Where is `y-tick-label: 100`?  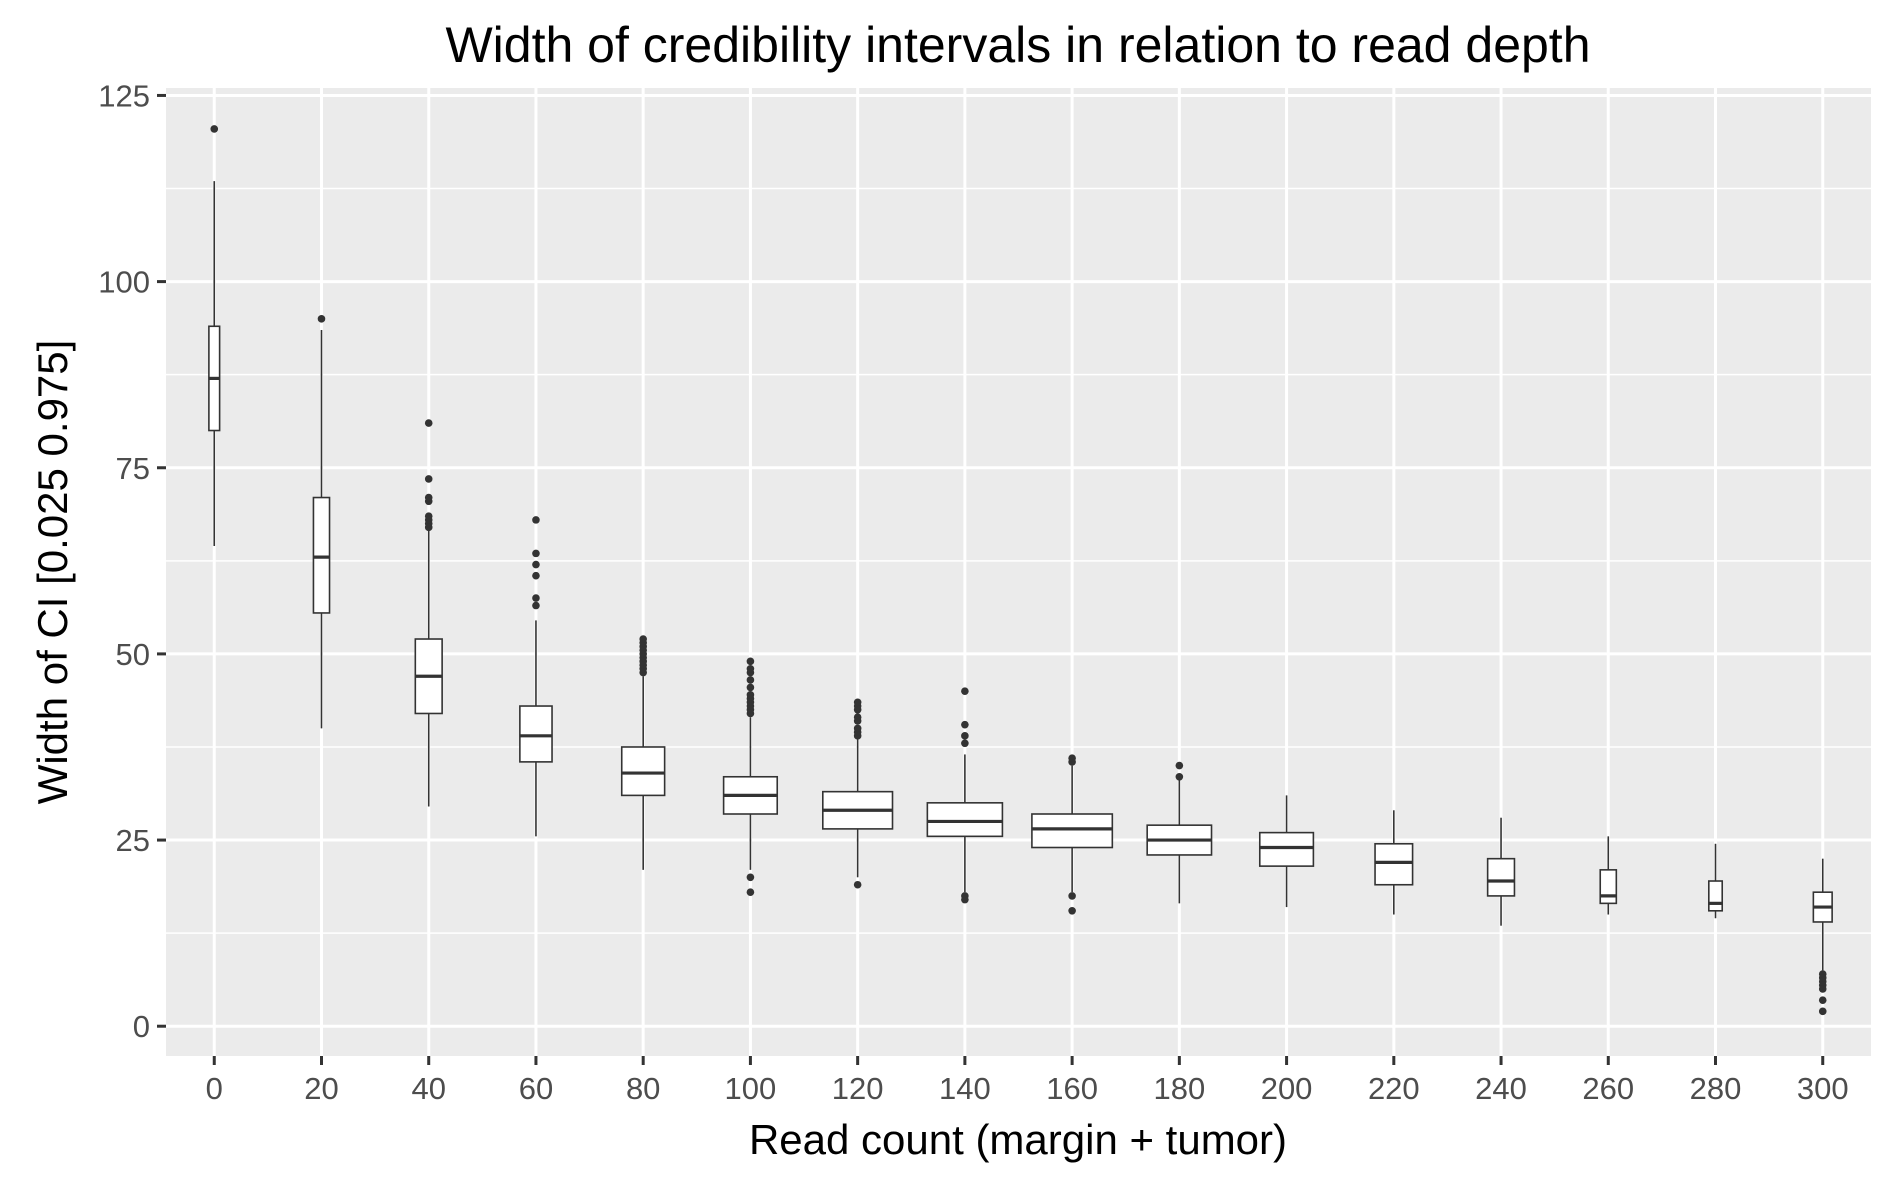
y-tick-label: 100 is located at coordinates (124, 282).